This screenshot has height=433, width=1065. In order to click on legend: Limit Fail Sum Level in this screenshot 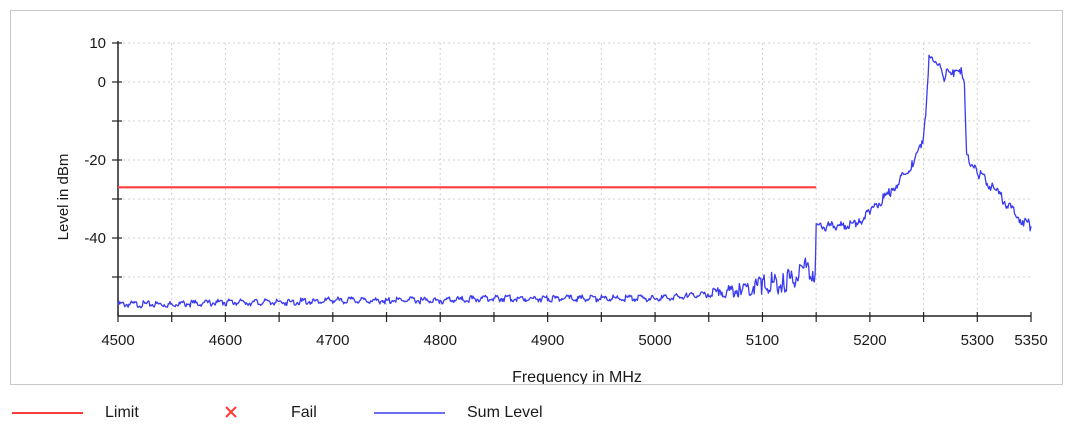, I will do `click(532, 415)`.